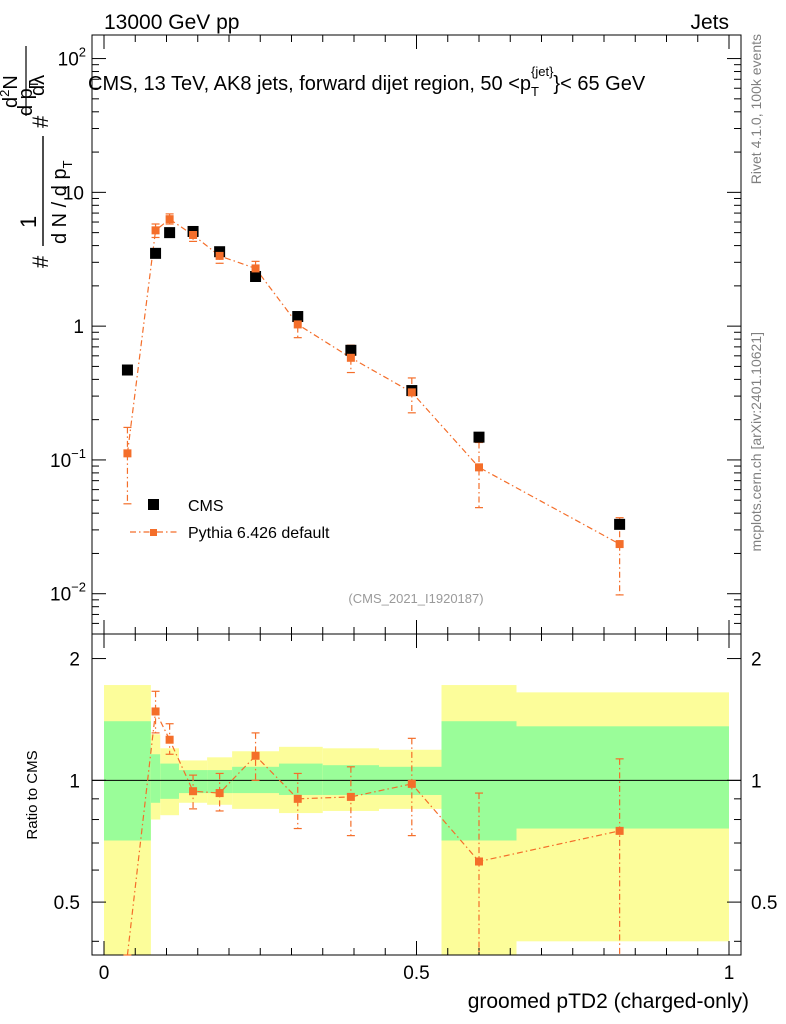 The image size is (786, 1024). I want to click on y-tick-label-1: 10⁻¹, so click(68, 459).